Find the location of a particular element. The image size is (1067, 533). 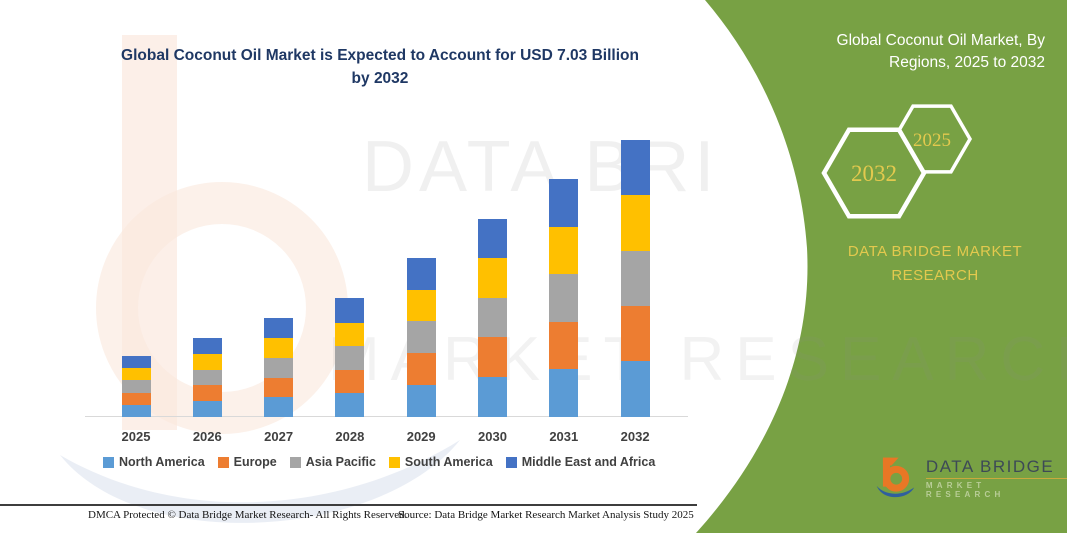

legend-item: Europe is located at coordinates (247, 462).